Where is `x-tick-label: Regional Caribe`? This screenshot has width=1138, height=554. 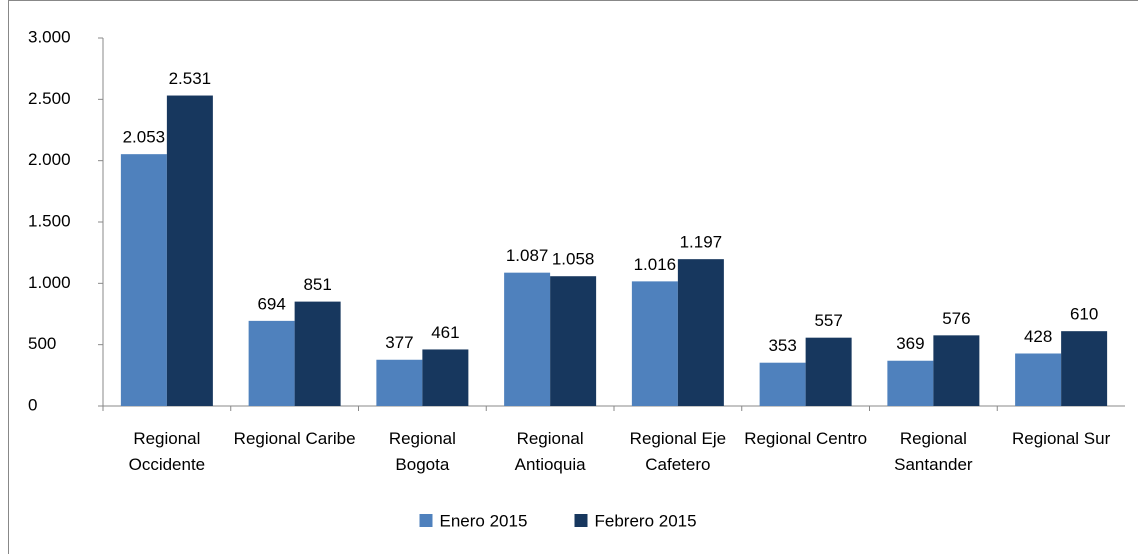
x-tick-label: Regional Caribe is located at coordinates (294, 438).